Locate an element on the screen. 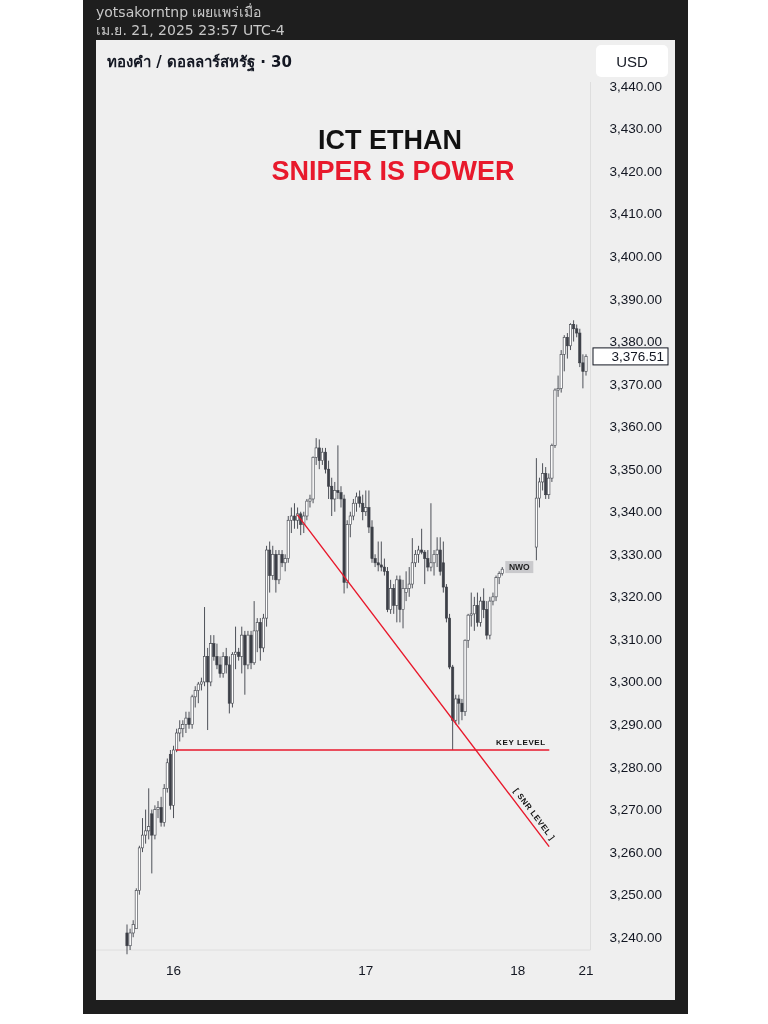 The width and height of the screenshot is (768, 1024). y-tick-label: 3,320.00 is located at coordinates (635, 597).